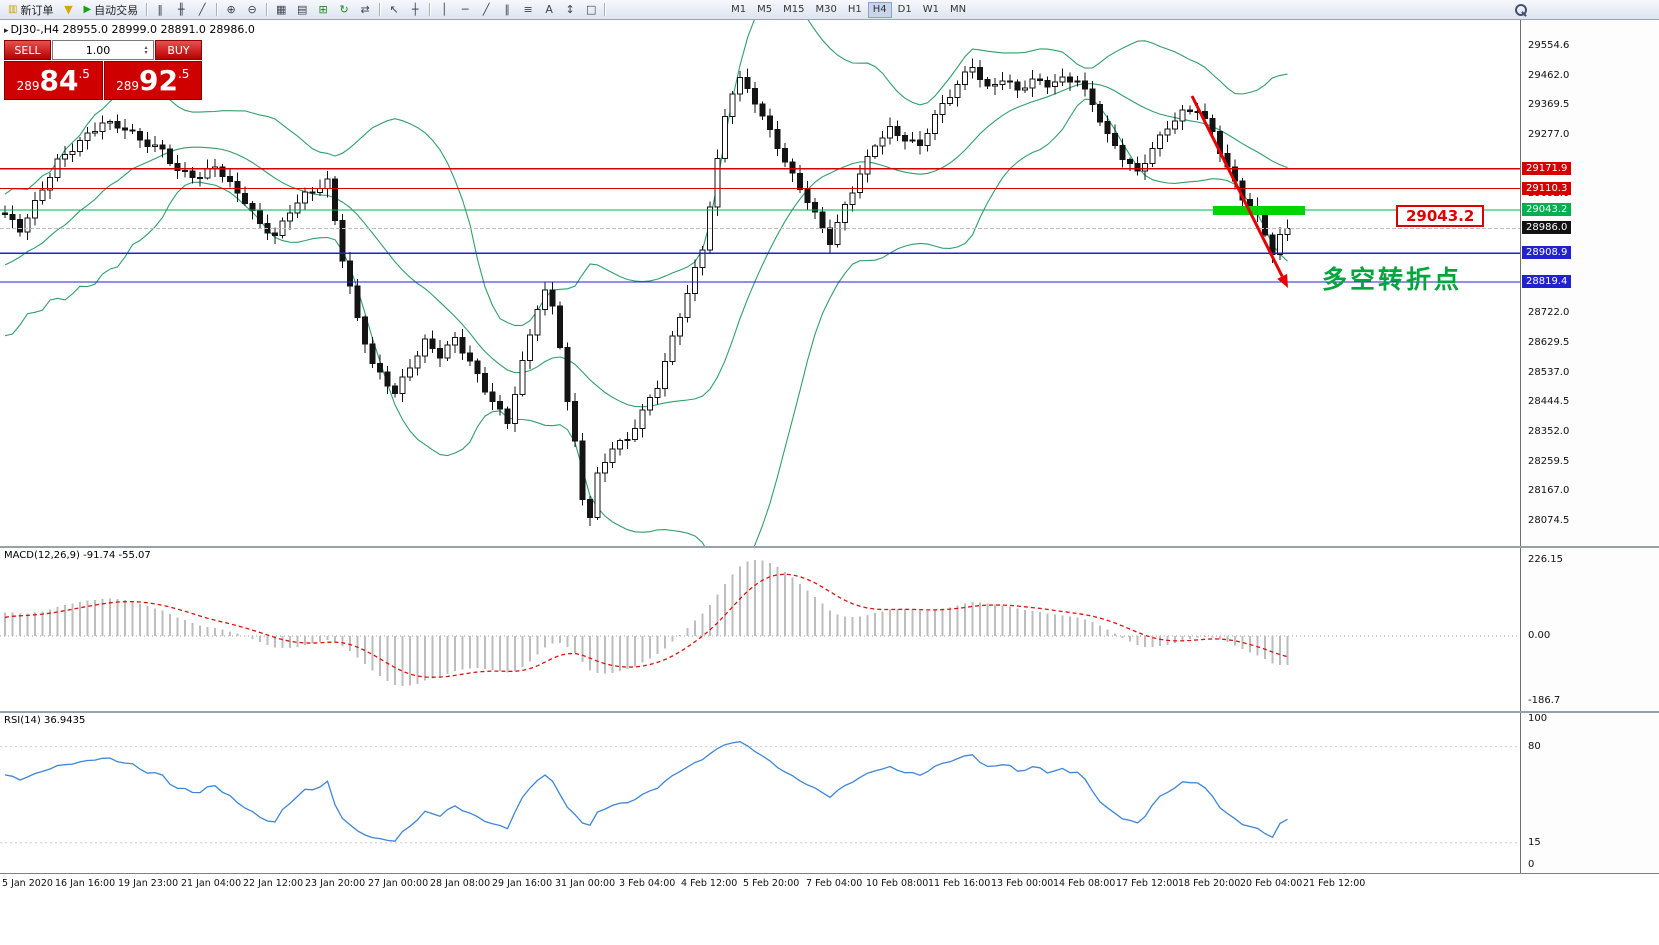  I want to click on toolbar-separator, so click(217, 9).